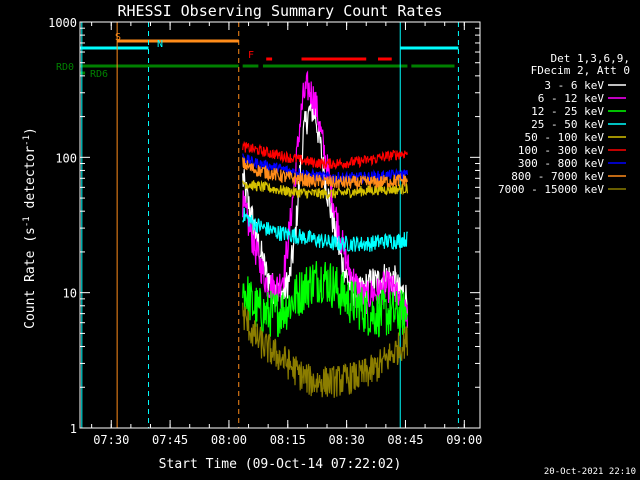  I want to click on y-axis-label: Count Rate (s-1 detector-1), so click(30, 228).